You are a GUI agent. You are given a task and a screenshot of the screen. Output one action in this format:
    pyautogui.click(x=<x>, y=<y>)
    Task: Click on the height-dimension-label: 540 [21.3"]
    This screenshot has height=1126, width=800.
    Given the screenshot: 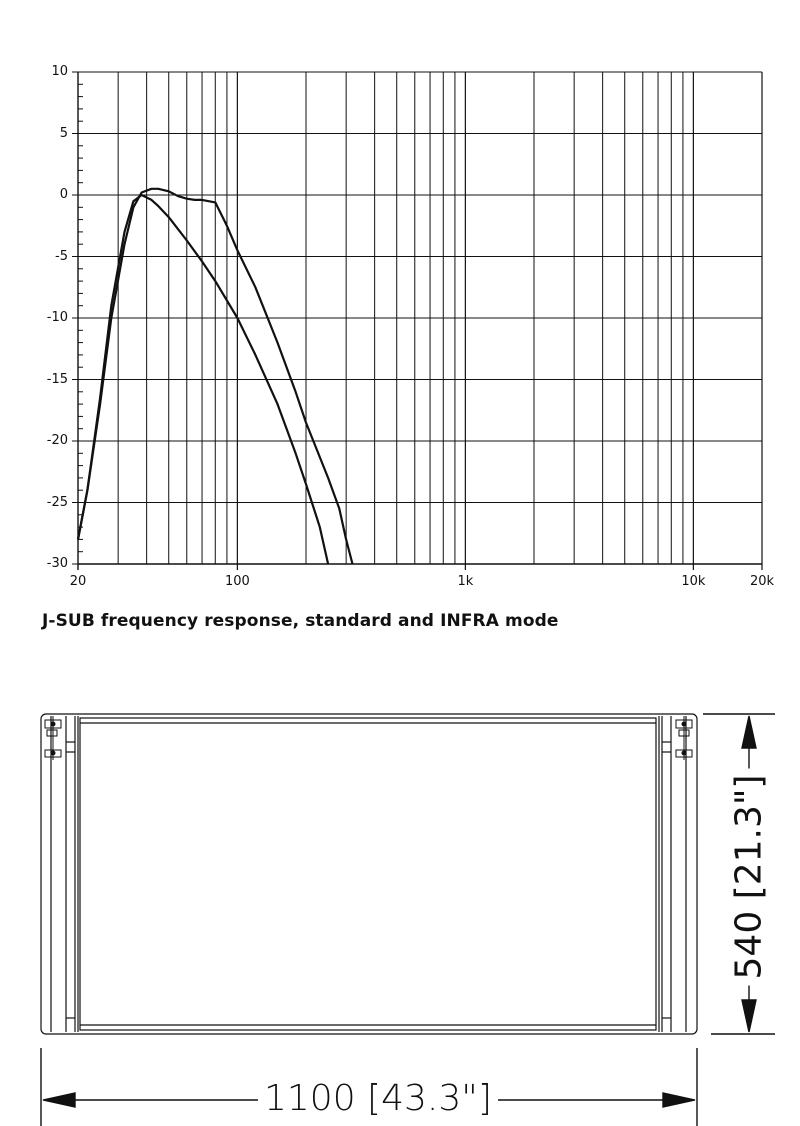 What is the action you would take?
    pyautogui.click(x=749, y=877)
    